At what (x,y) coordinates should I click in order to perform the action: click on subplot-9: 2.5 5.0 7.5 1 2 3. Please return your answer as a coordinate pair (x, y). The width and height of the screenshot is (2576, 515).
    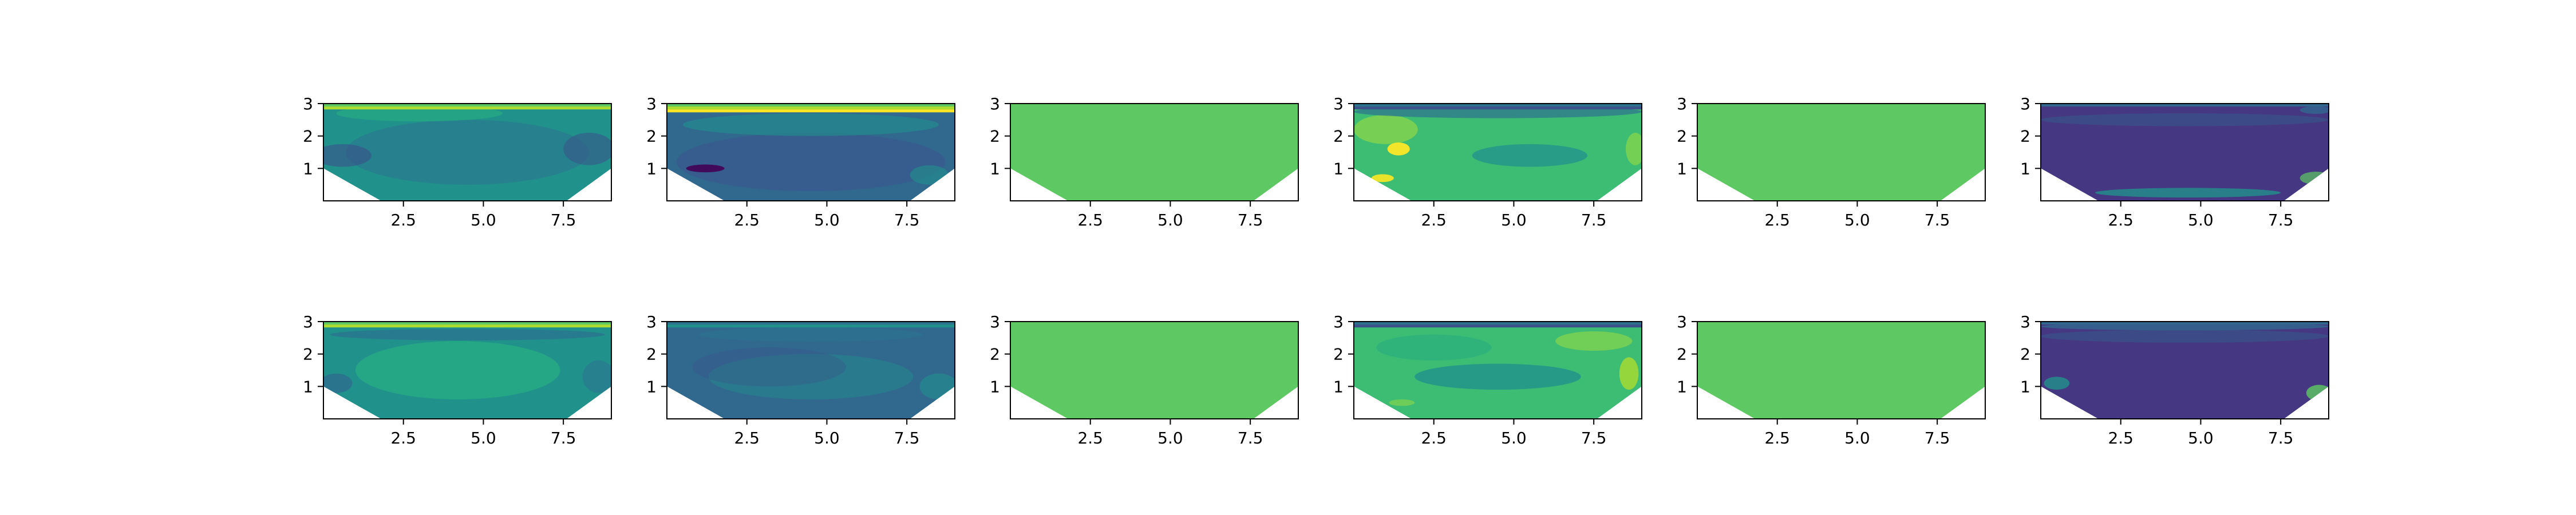
    Looking at the image, I should click on (1144, 379).